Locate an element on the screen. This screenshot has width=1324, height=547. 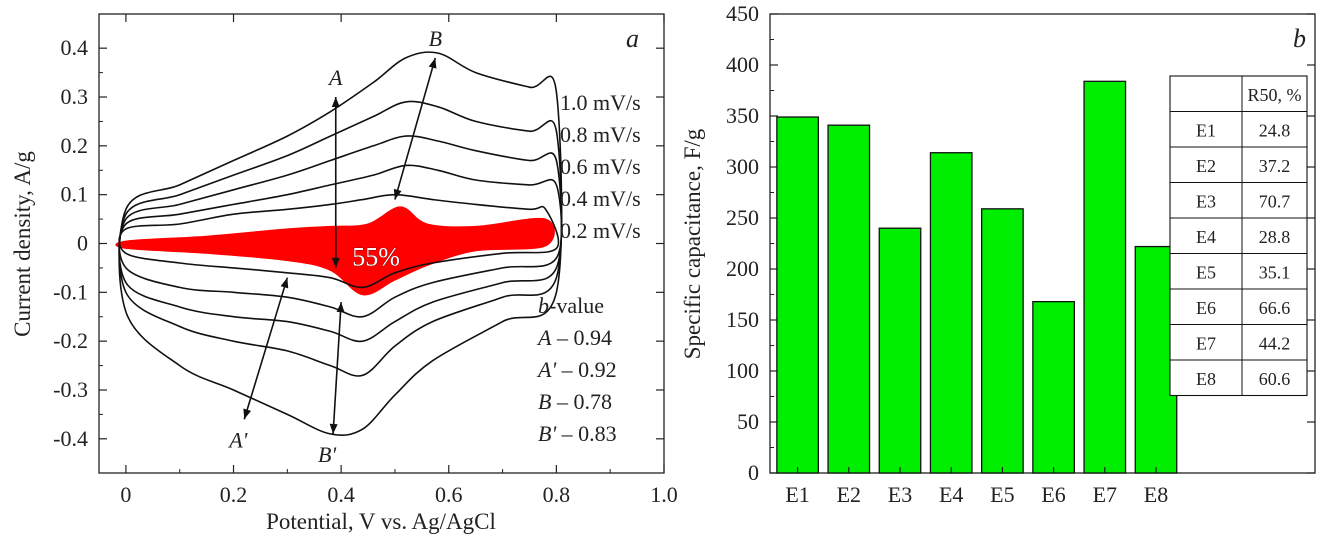
table-cell-electrode: E6 is located at coordinates (1206, 308).